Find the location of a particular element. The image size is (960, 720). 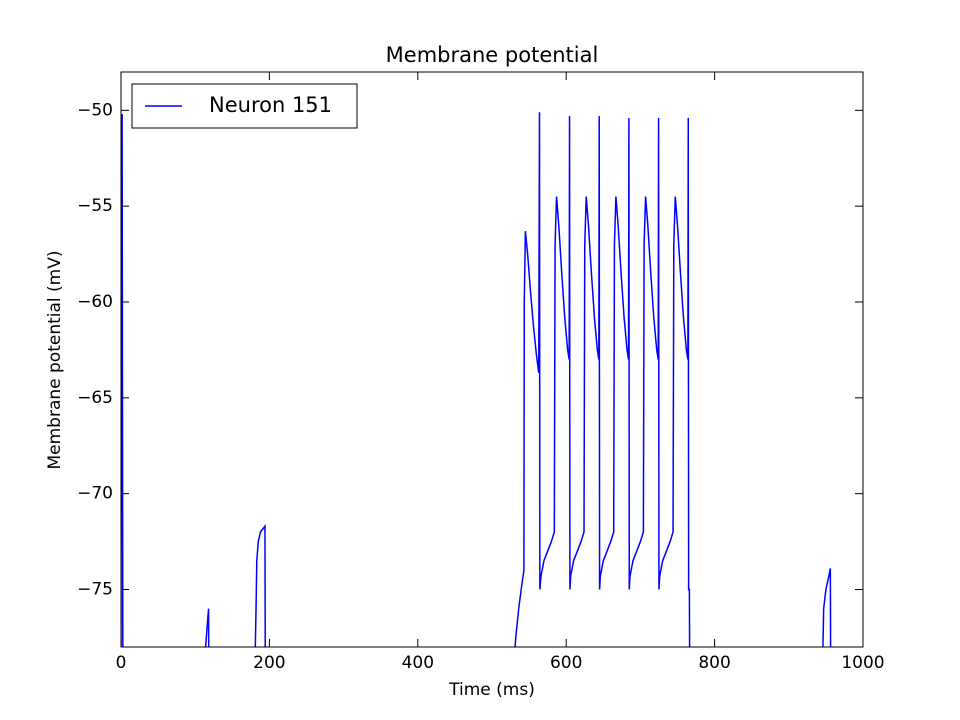

y-axis-label: Membrane potential (mV) is located at coordinates (55, 360).